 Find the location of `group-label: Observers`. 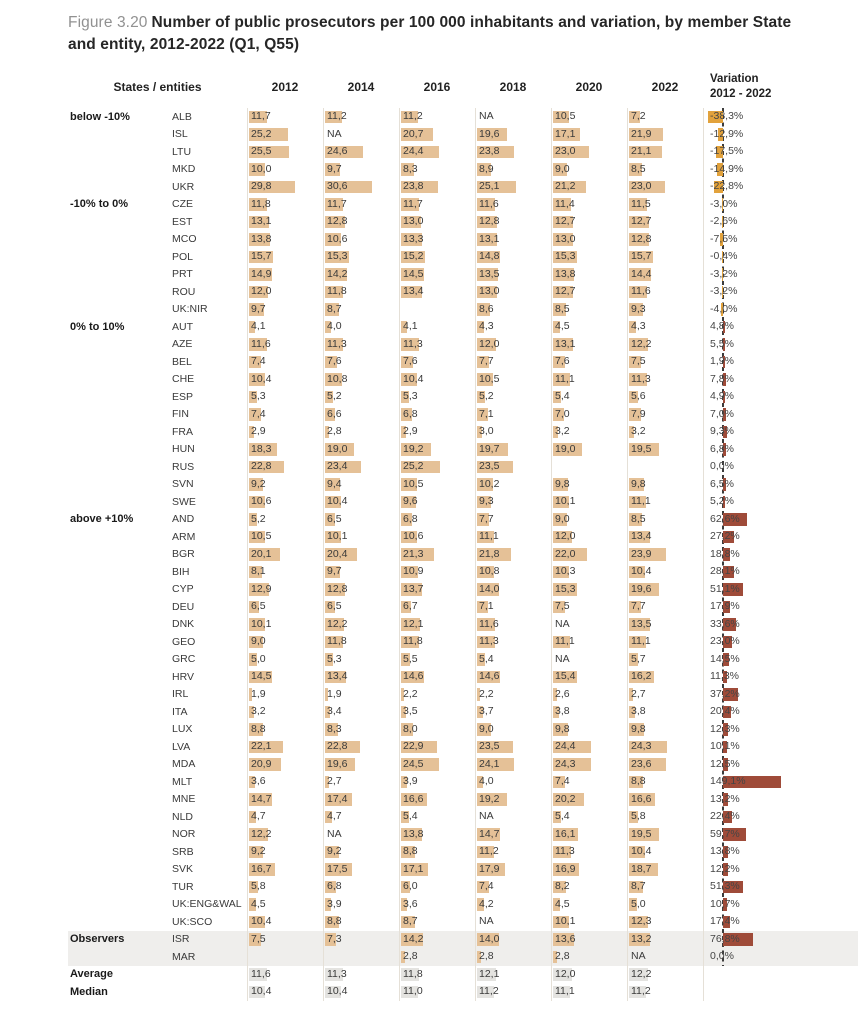

group-label: Observers is located at coordinates (97, 939).